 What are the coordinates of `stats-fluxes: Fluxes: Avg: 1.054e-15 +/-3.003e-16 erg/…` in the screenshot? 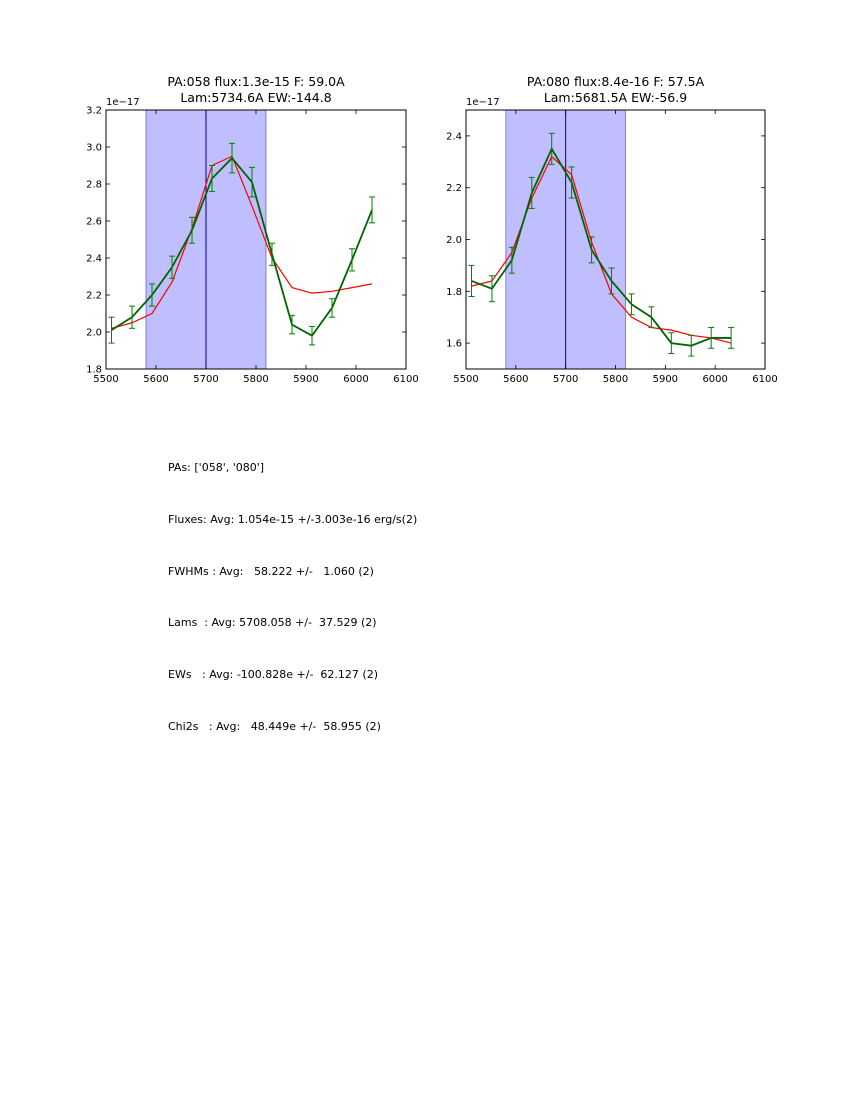 It's located at (293, 519).